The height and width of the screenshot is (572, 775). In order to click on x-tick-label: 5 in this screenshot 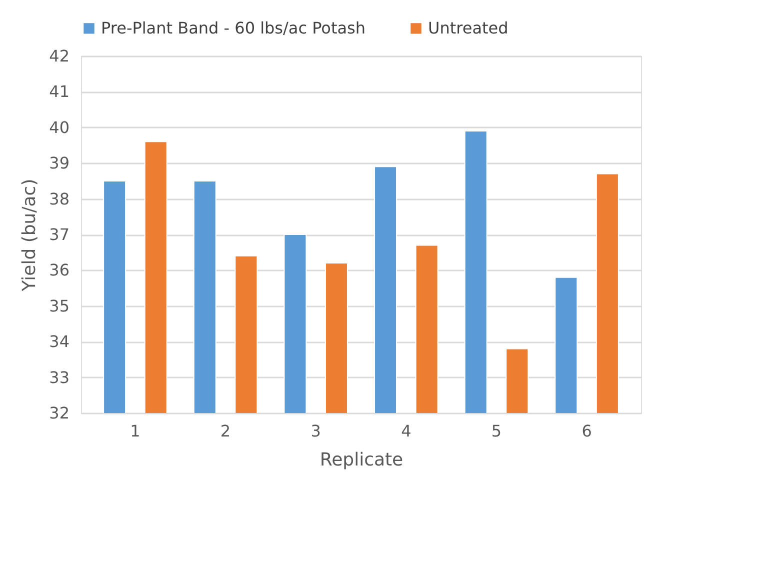, I will do `click(496, 431)`.